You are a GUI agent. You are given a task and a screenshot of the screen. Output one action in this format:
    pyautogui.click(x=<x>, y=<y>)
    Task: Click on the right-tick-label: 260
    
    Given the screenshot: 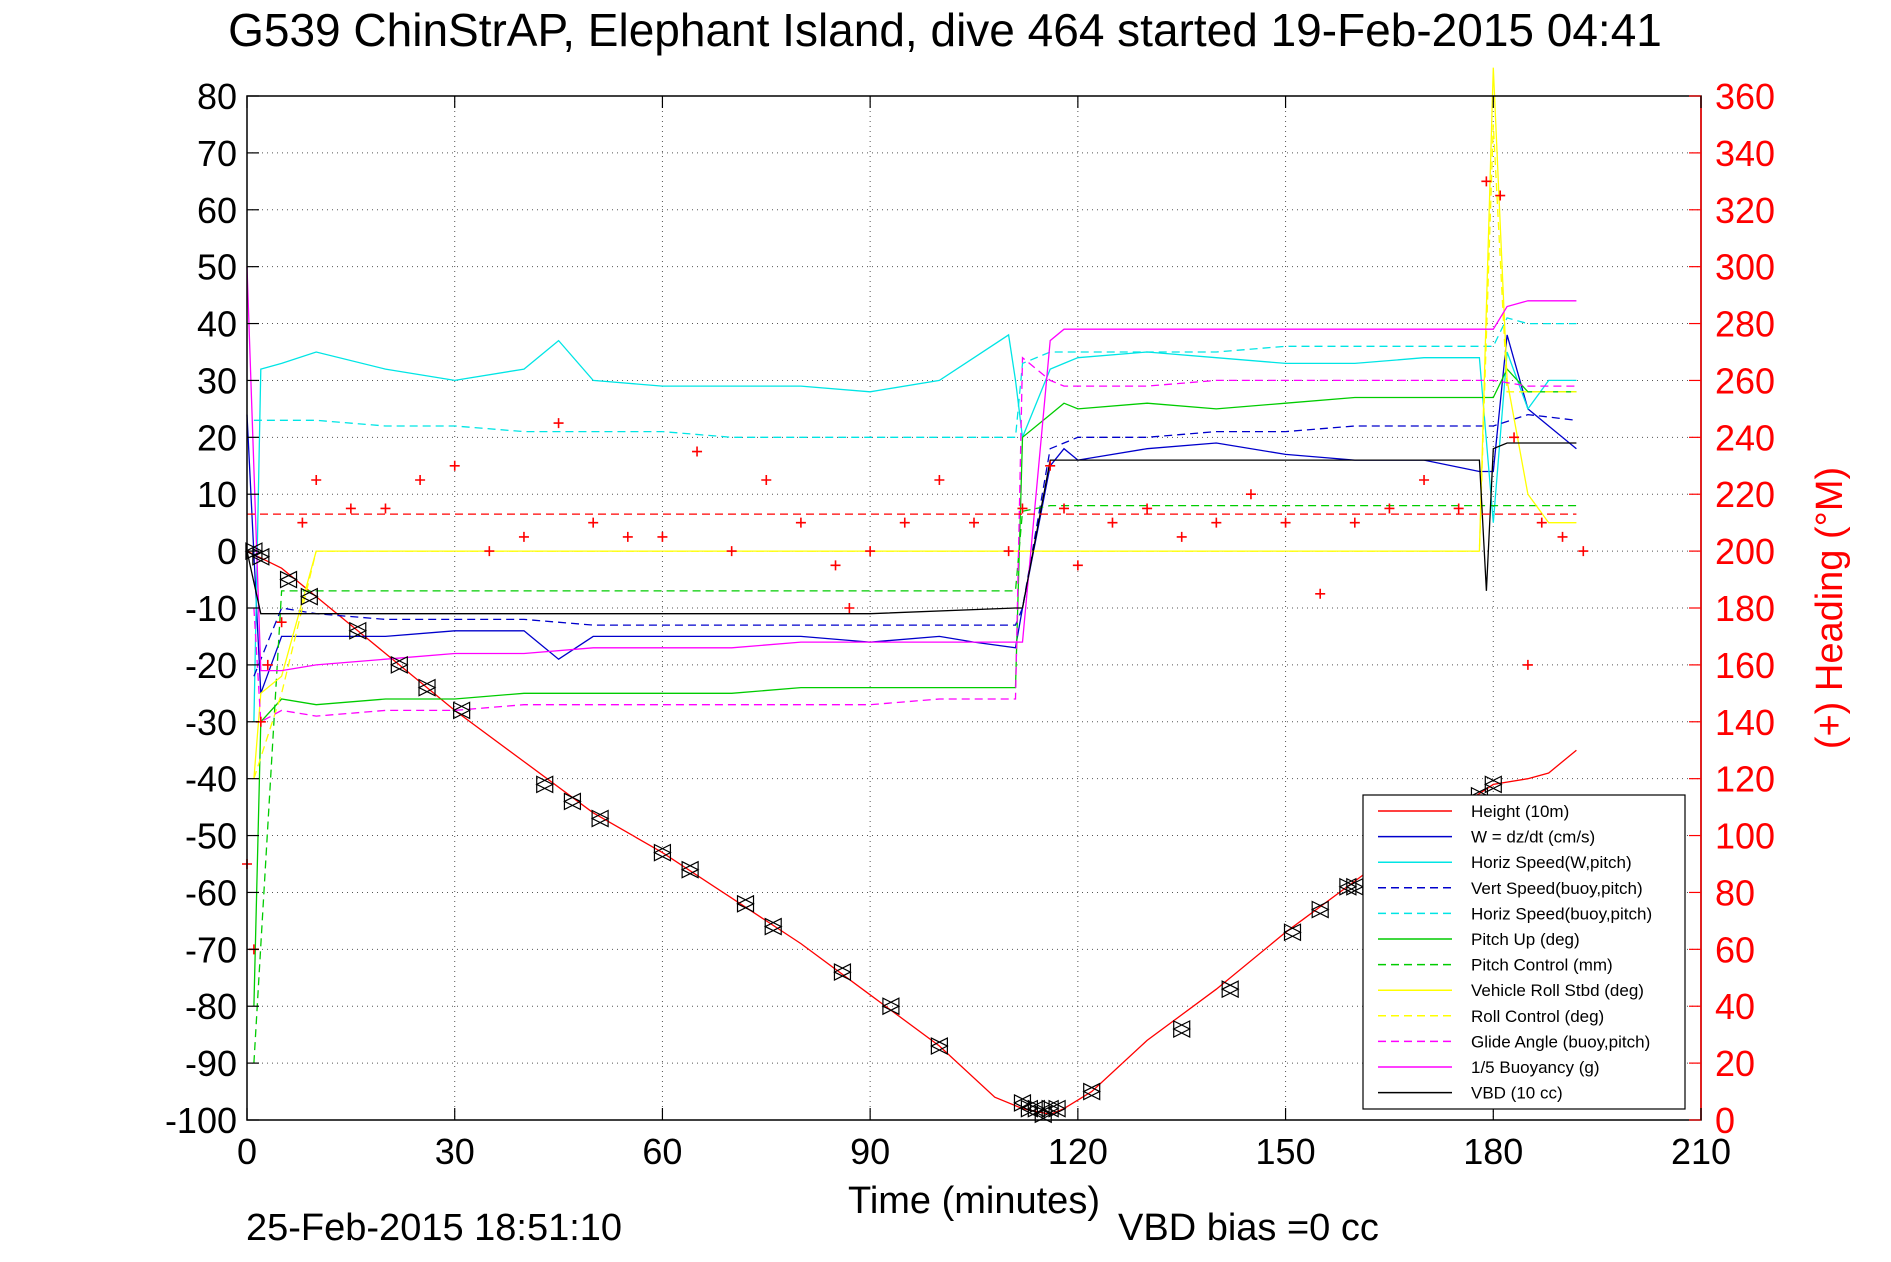 What is the action you would take?
    pyautogui.click(x=1745, y=380)
    